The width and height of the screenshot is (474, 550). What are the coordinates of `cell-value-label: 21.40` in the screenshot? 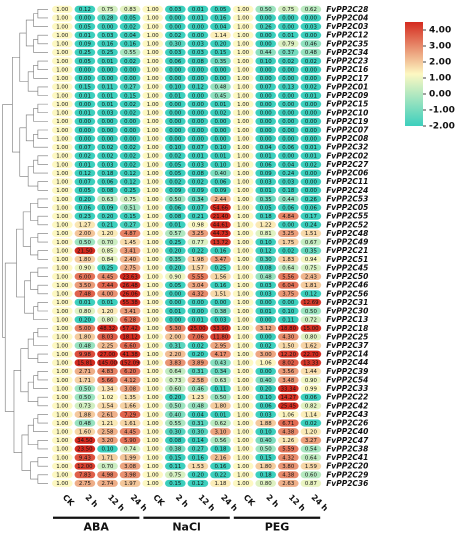 It's located at (221, 217).